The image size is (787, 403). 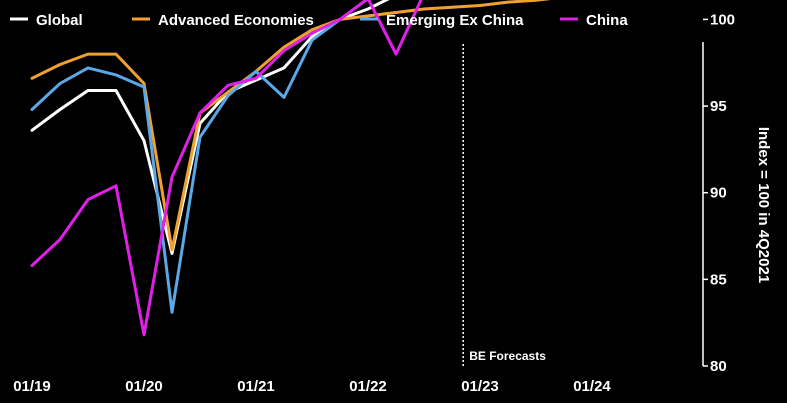 I want to click on legend-label-advanced-economies: Advanced Economies, so click(x=236, y=20).